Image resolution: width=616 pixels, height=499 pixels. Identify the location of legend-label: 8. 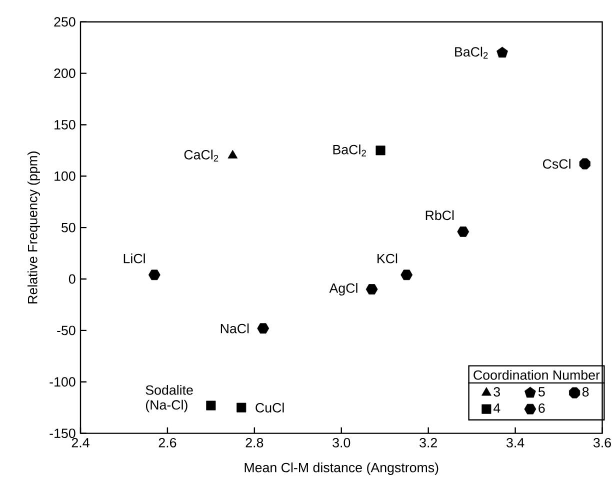
(585, 392).